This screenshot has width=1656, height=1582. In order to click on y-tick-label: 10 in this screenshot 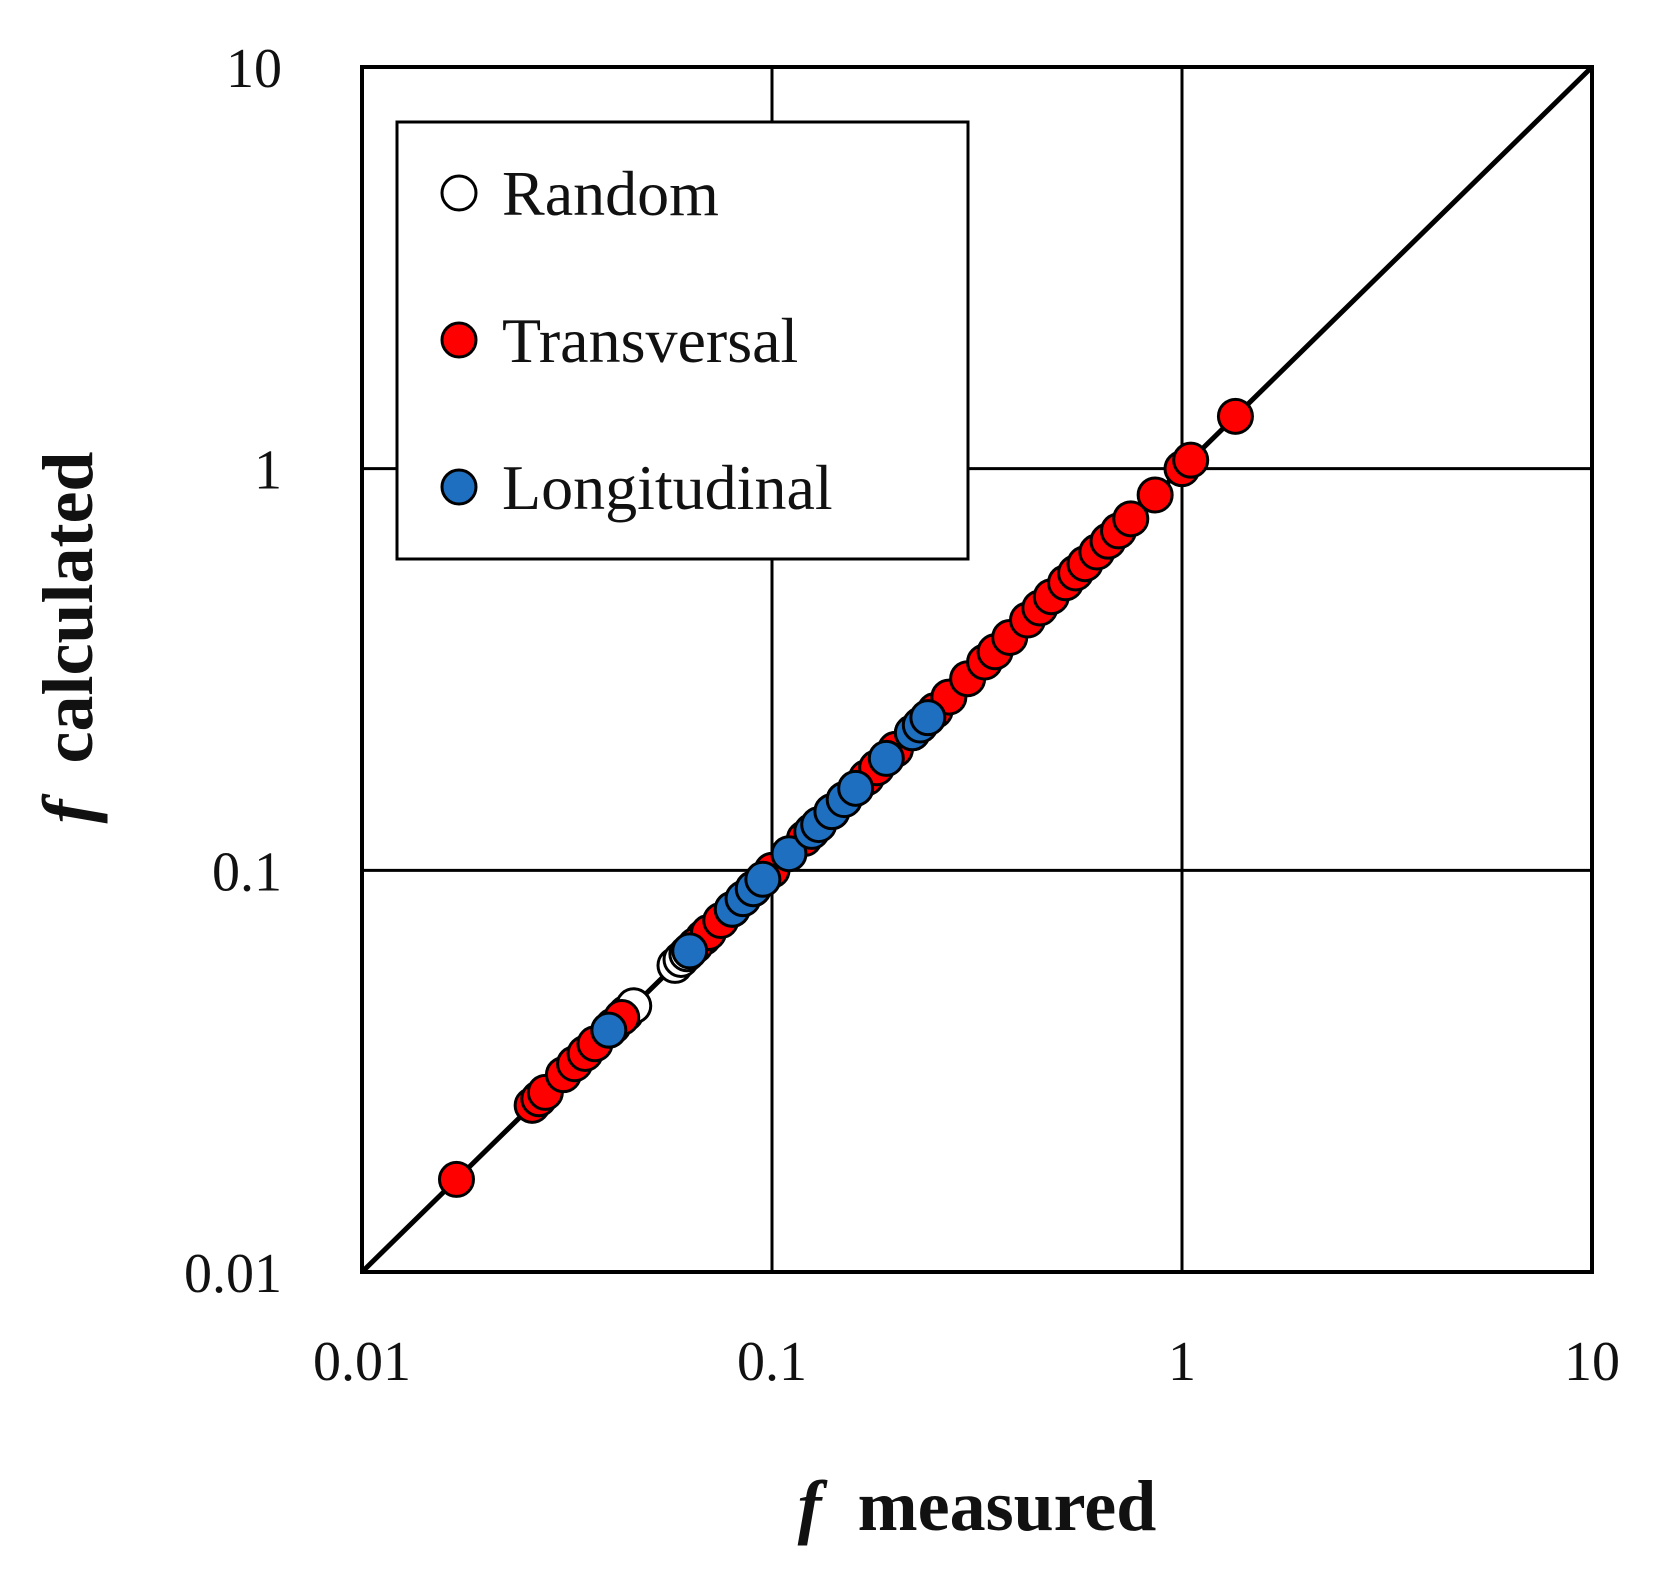, I will do `click(254, 69)`.